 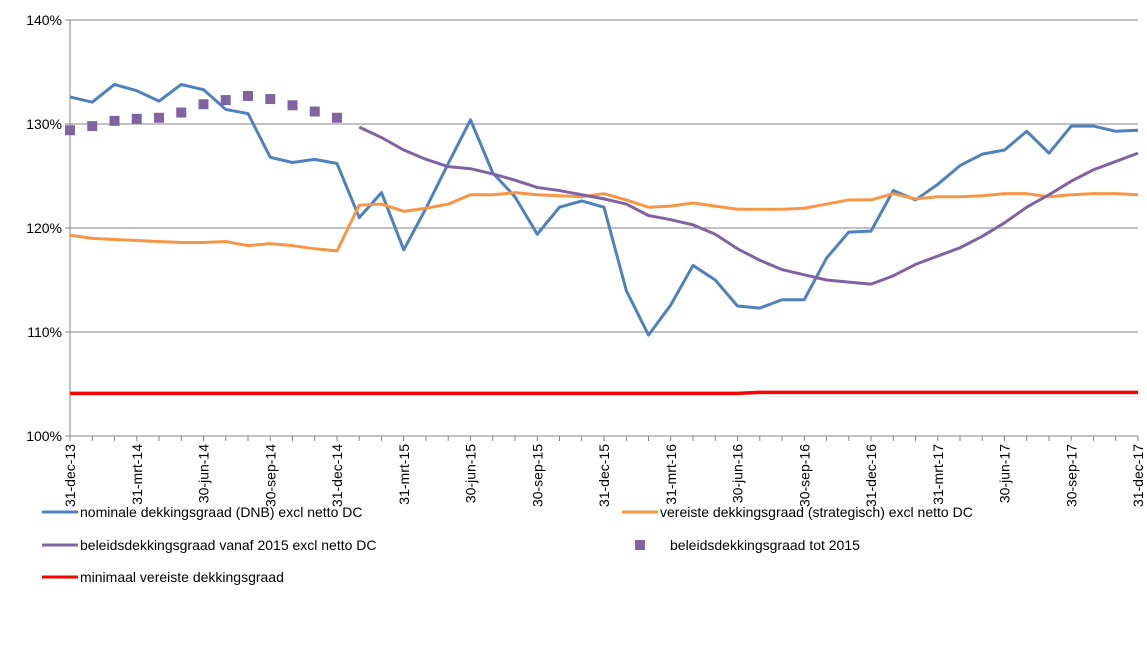 What do you see at coordinates (137, 474) in the screenshot?
I see `x-tick-label: 31-mrt-14` at bounding box center [137, 474].